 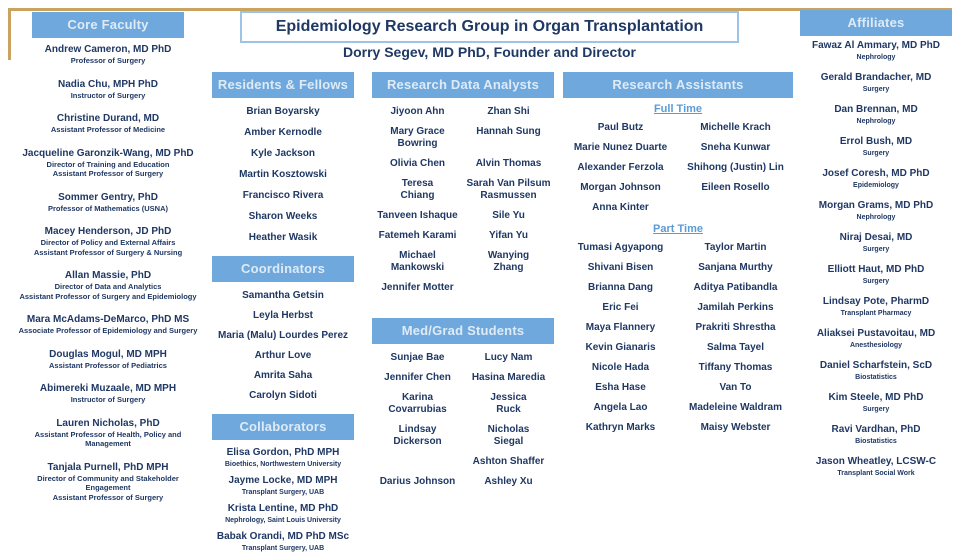 I want to click on member-name: Arthur Love, so click(x=283, y=355).